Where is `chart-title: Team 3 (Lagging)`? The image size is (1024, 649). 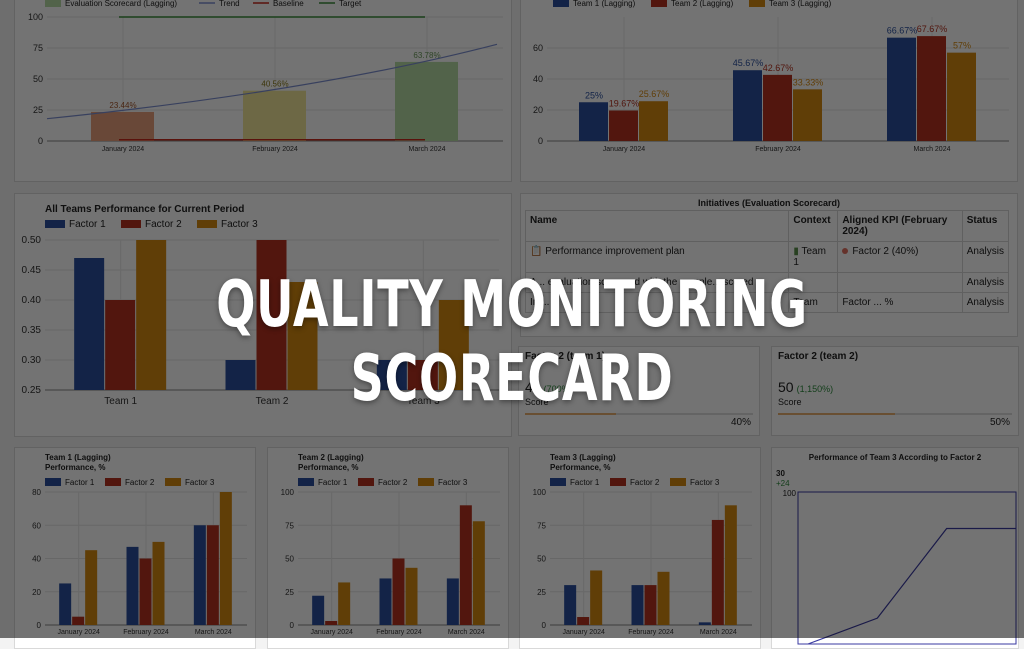
chart-title: Team 3 (Lagging) is located at coordinates (583, 457).